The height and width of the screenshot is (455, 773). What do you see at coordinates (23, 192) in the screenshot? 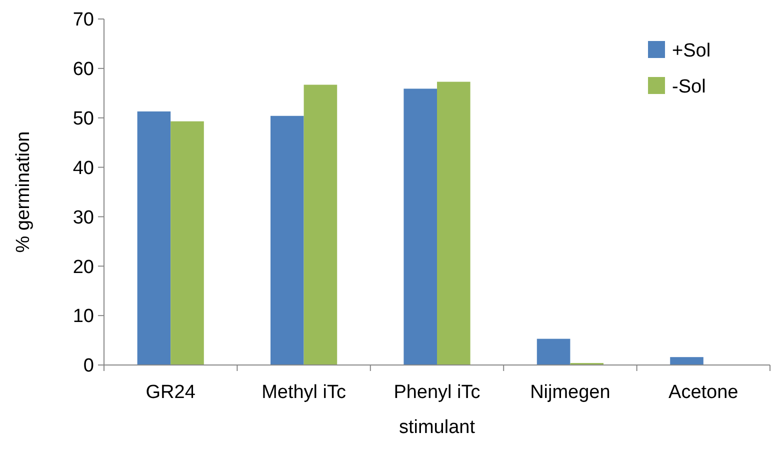
I see `y-axis-title: % germination` at bounding box center [23, 192].